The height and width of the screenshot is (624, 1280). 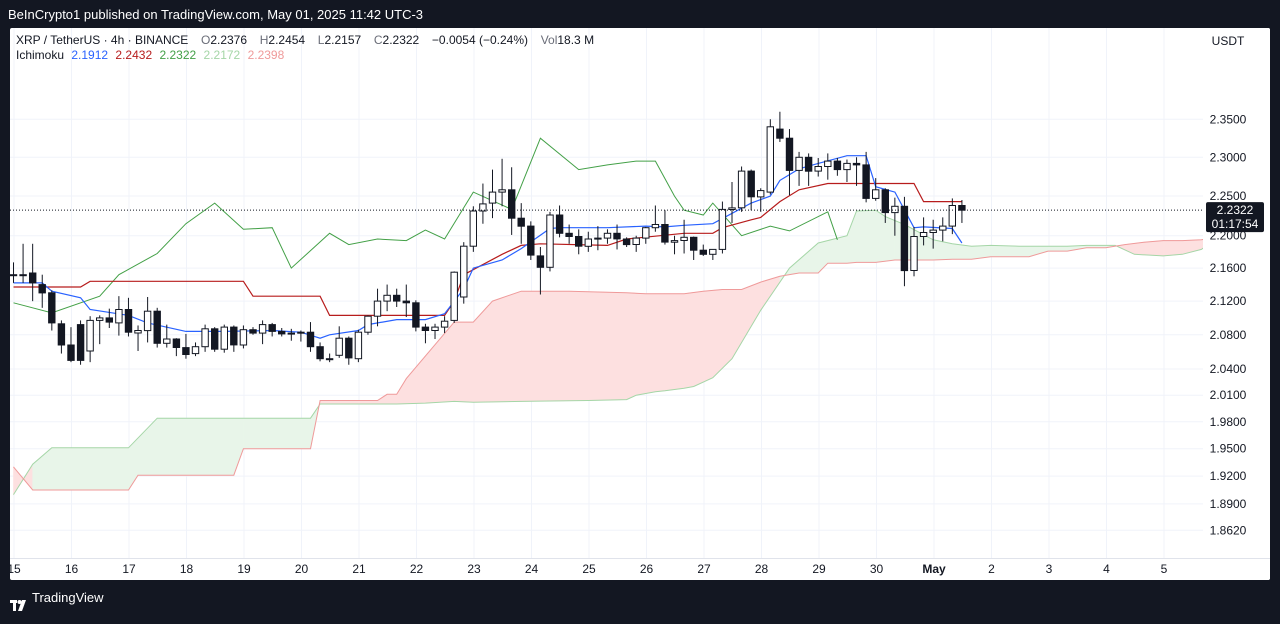 I want to click on price-tick-label: 1.8900, so click(x=1228, y=504).